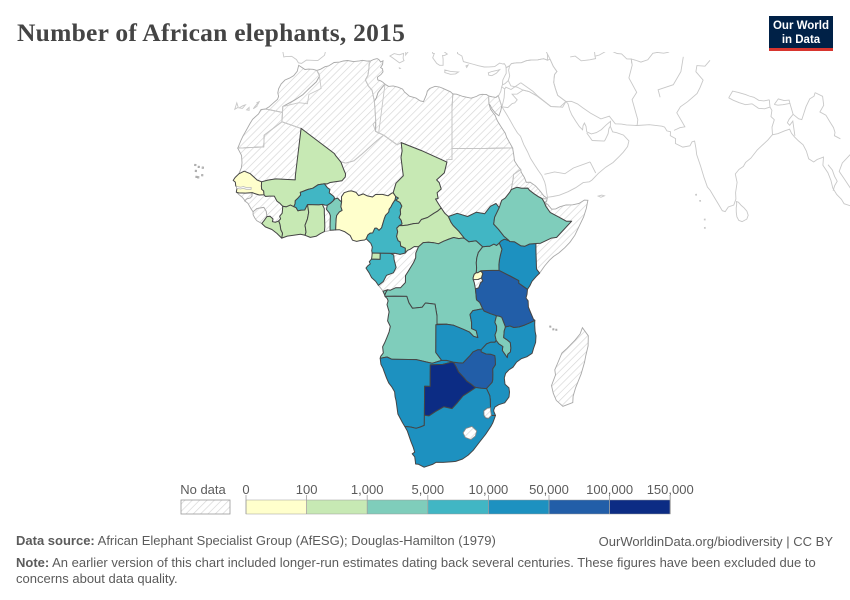 The height and width of the screenshot is (600, 850). Describe the element at coordinates (367, 489) in the screenshot. I see `svg-text: 1,000` at that location.